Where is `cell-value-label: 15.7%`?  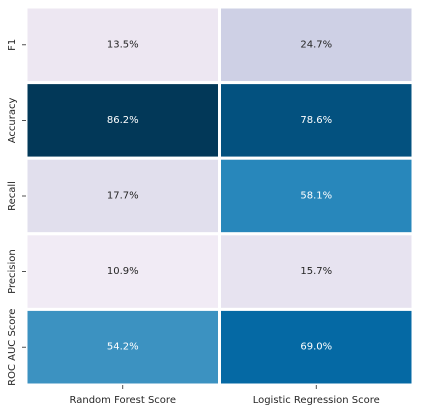 cell-value-label: 15.7% is located at coordinates (316, 271).